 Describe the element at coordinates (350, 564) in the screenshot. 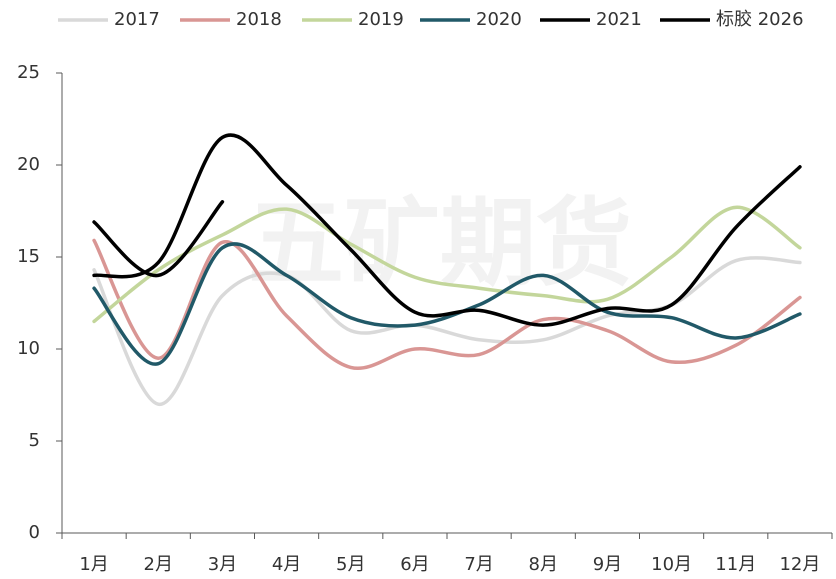

I see `x-tick-label: 5月` at that location.